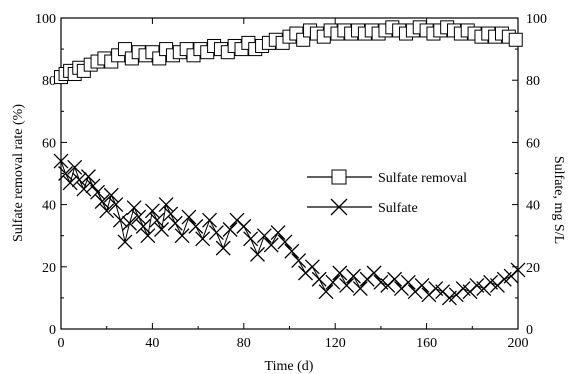 The width and height of the screenshot is (574, 374). I want to click on y-axis-left-ticks: 0 20 40 60 80 100, so click(51, 175).